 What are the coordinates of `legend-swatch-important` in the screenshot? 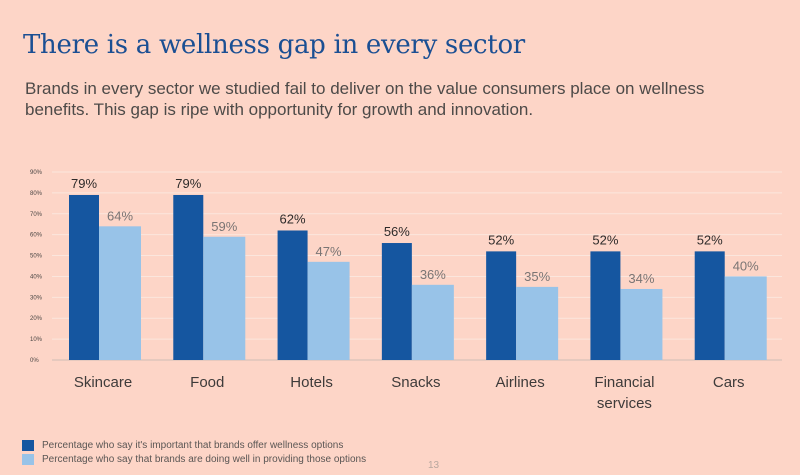 It's located at (28, 445).